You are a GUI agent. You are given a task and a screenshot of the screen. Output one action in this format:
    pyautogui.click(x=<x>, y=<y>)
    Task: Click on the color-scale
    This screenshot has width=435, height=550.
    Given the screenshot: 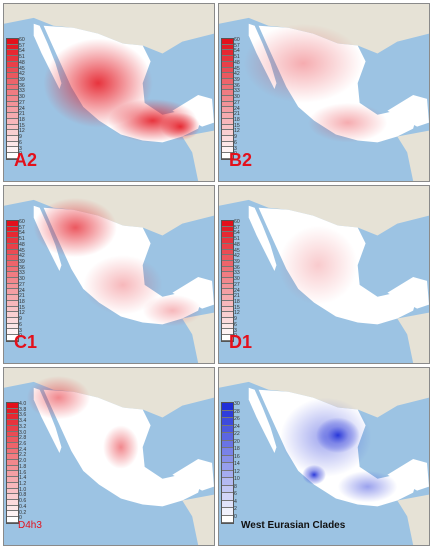 What is the action you would take?
    pyautogui.click(x=12, y=99)
    